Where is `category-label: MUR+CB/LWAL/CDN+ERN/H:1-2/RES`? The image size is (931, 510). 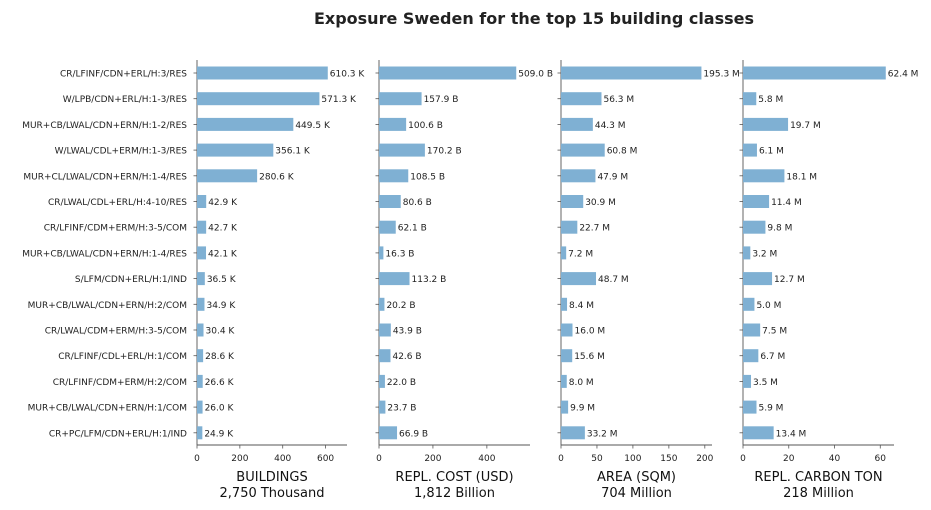 category-label: MUR+CB/LWAL/CDN+ERN/H:1-2/RES is located at coordinates (104, 126).